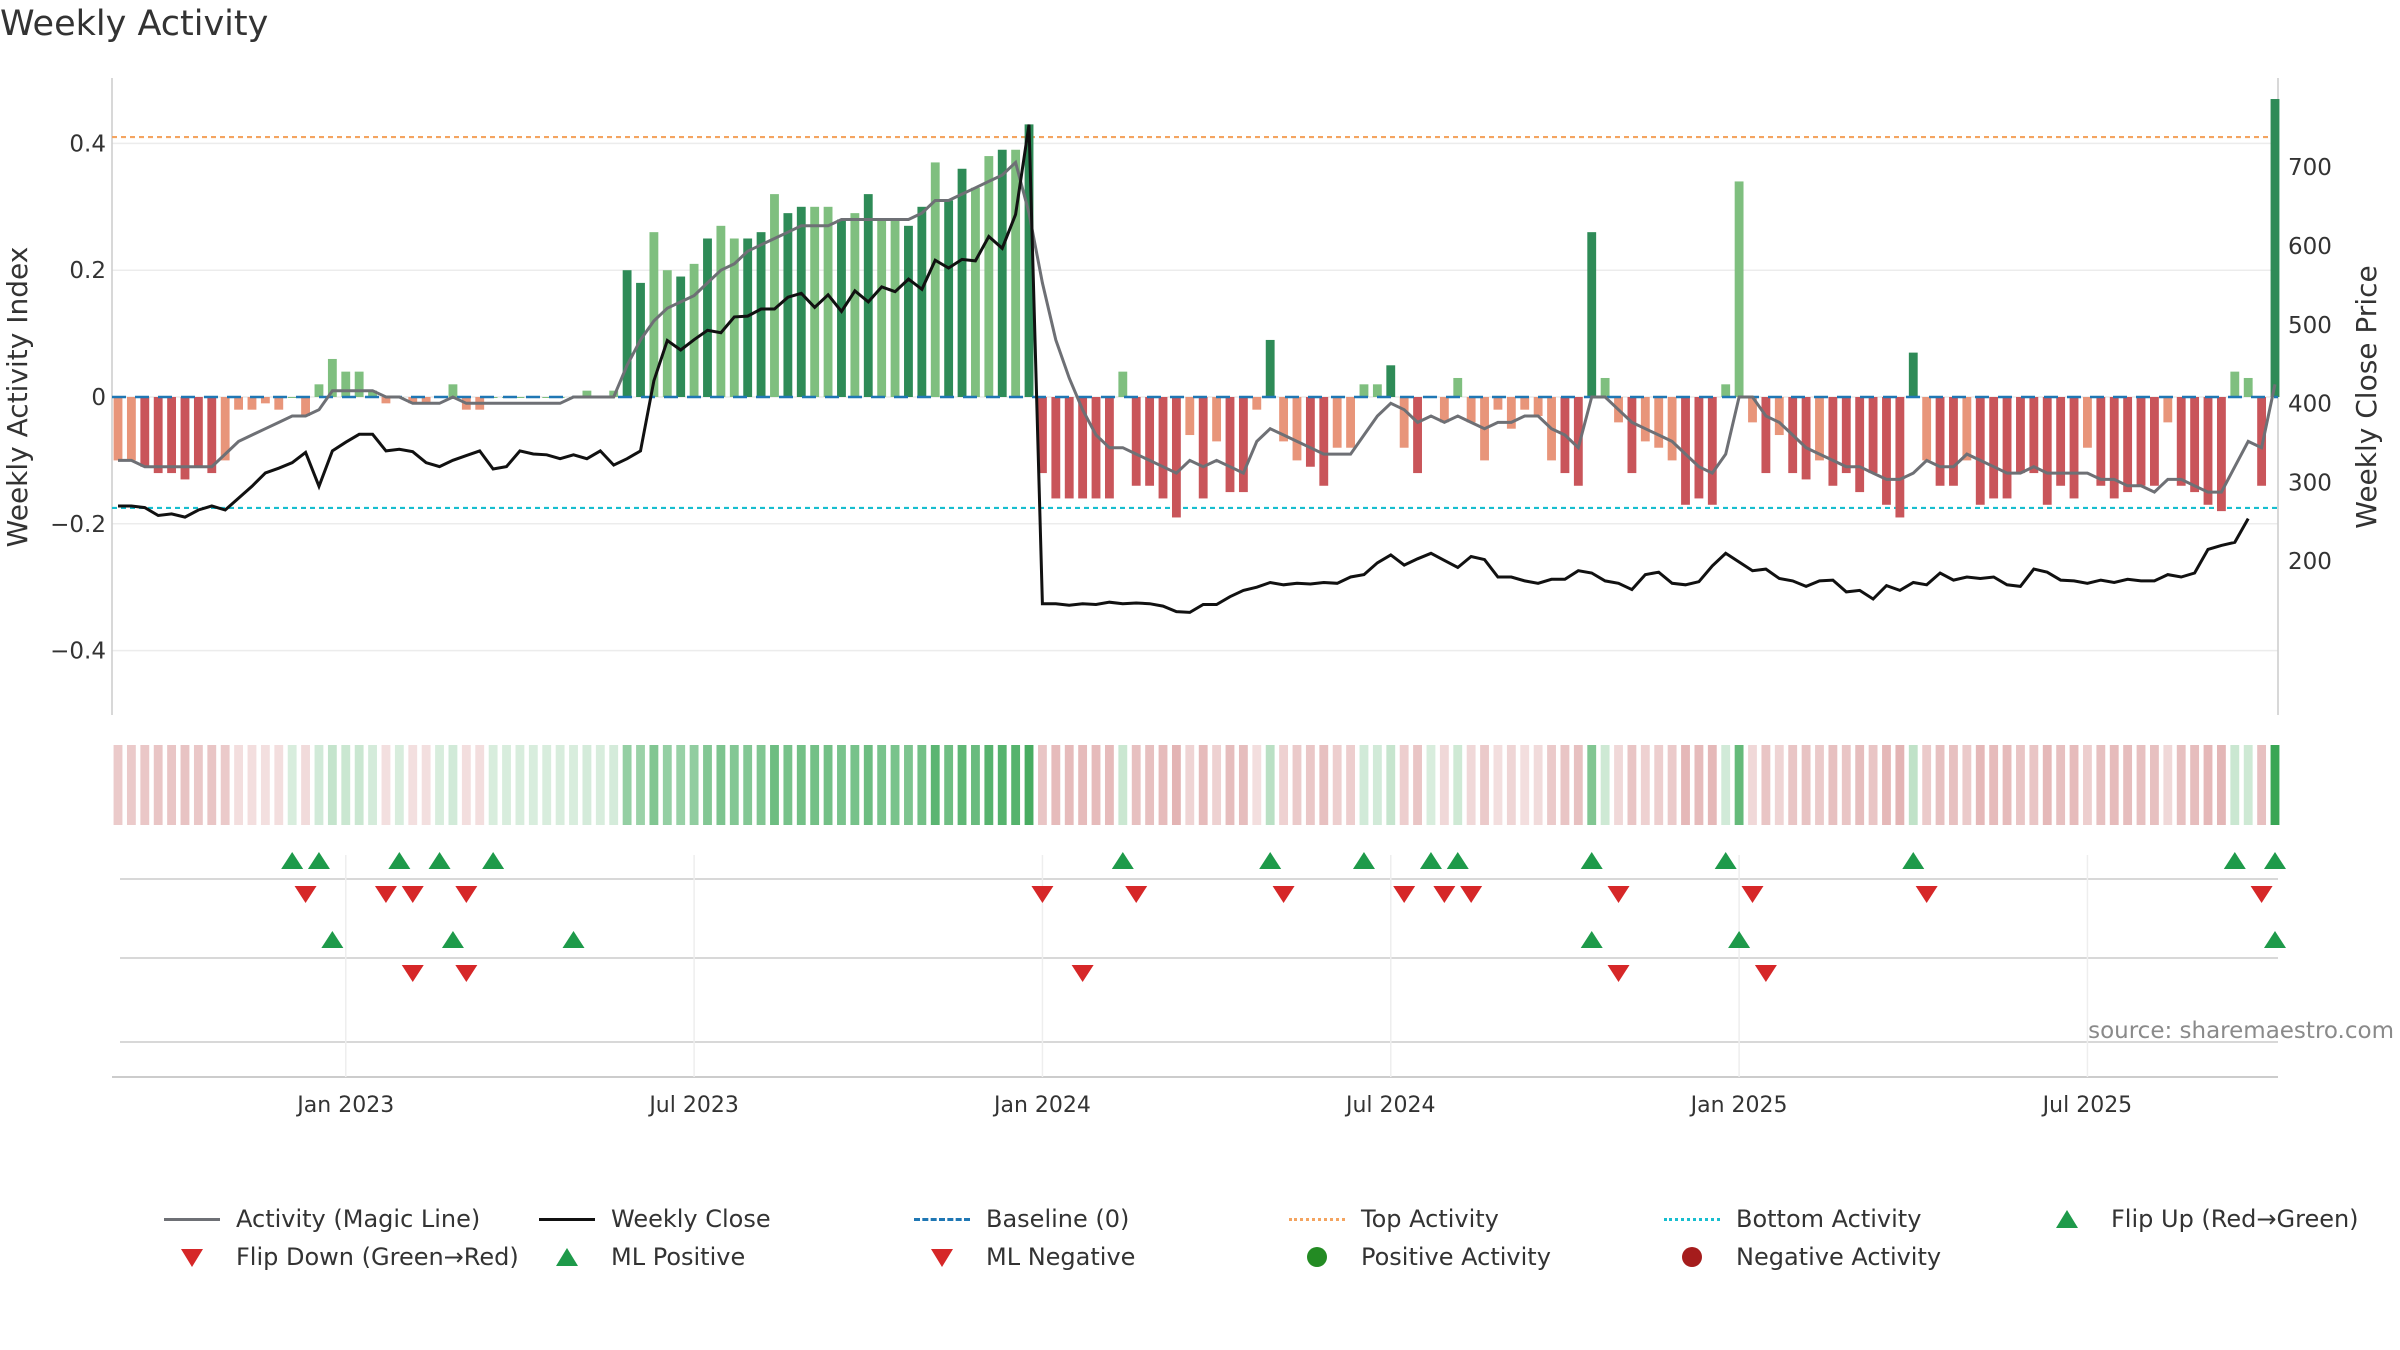 This screenshot has width=2400, height=1350. Describe the element at coordinates (339, 1257) in the screenshot. I see `legend-item-flipdown: Flip Down (Green→Red)` at that location.